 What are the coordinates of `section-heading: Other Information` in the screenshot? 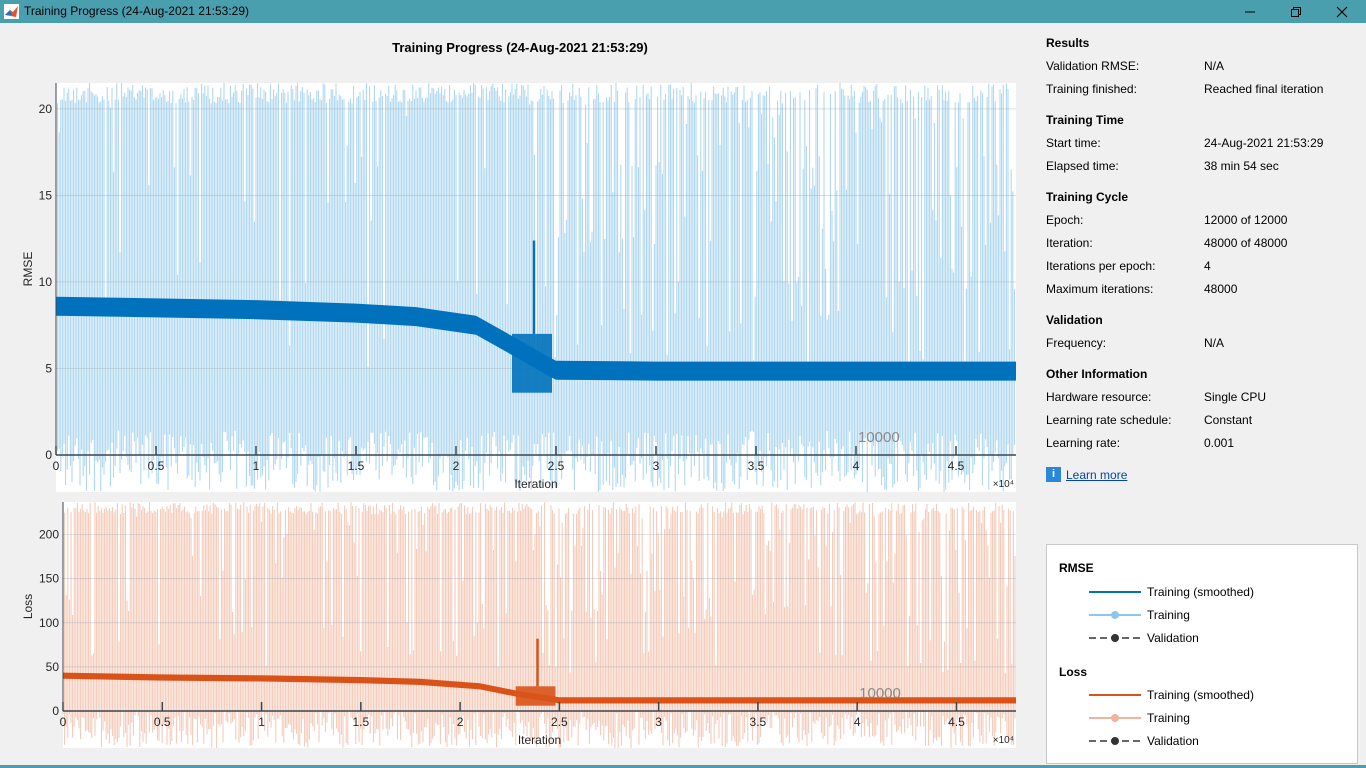 It's located at (1097, 374).